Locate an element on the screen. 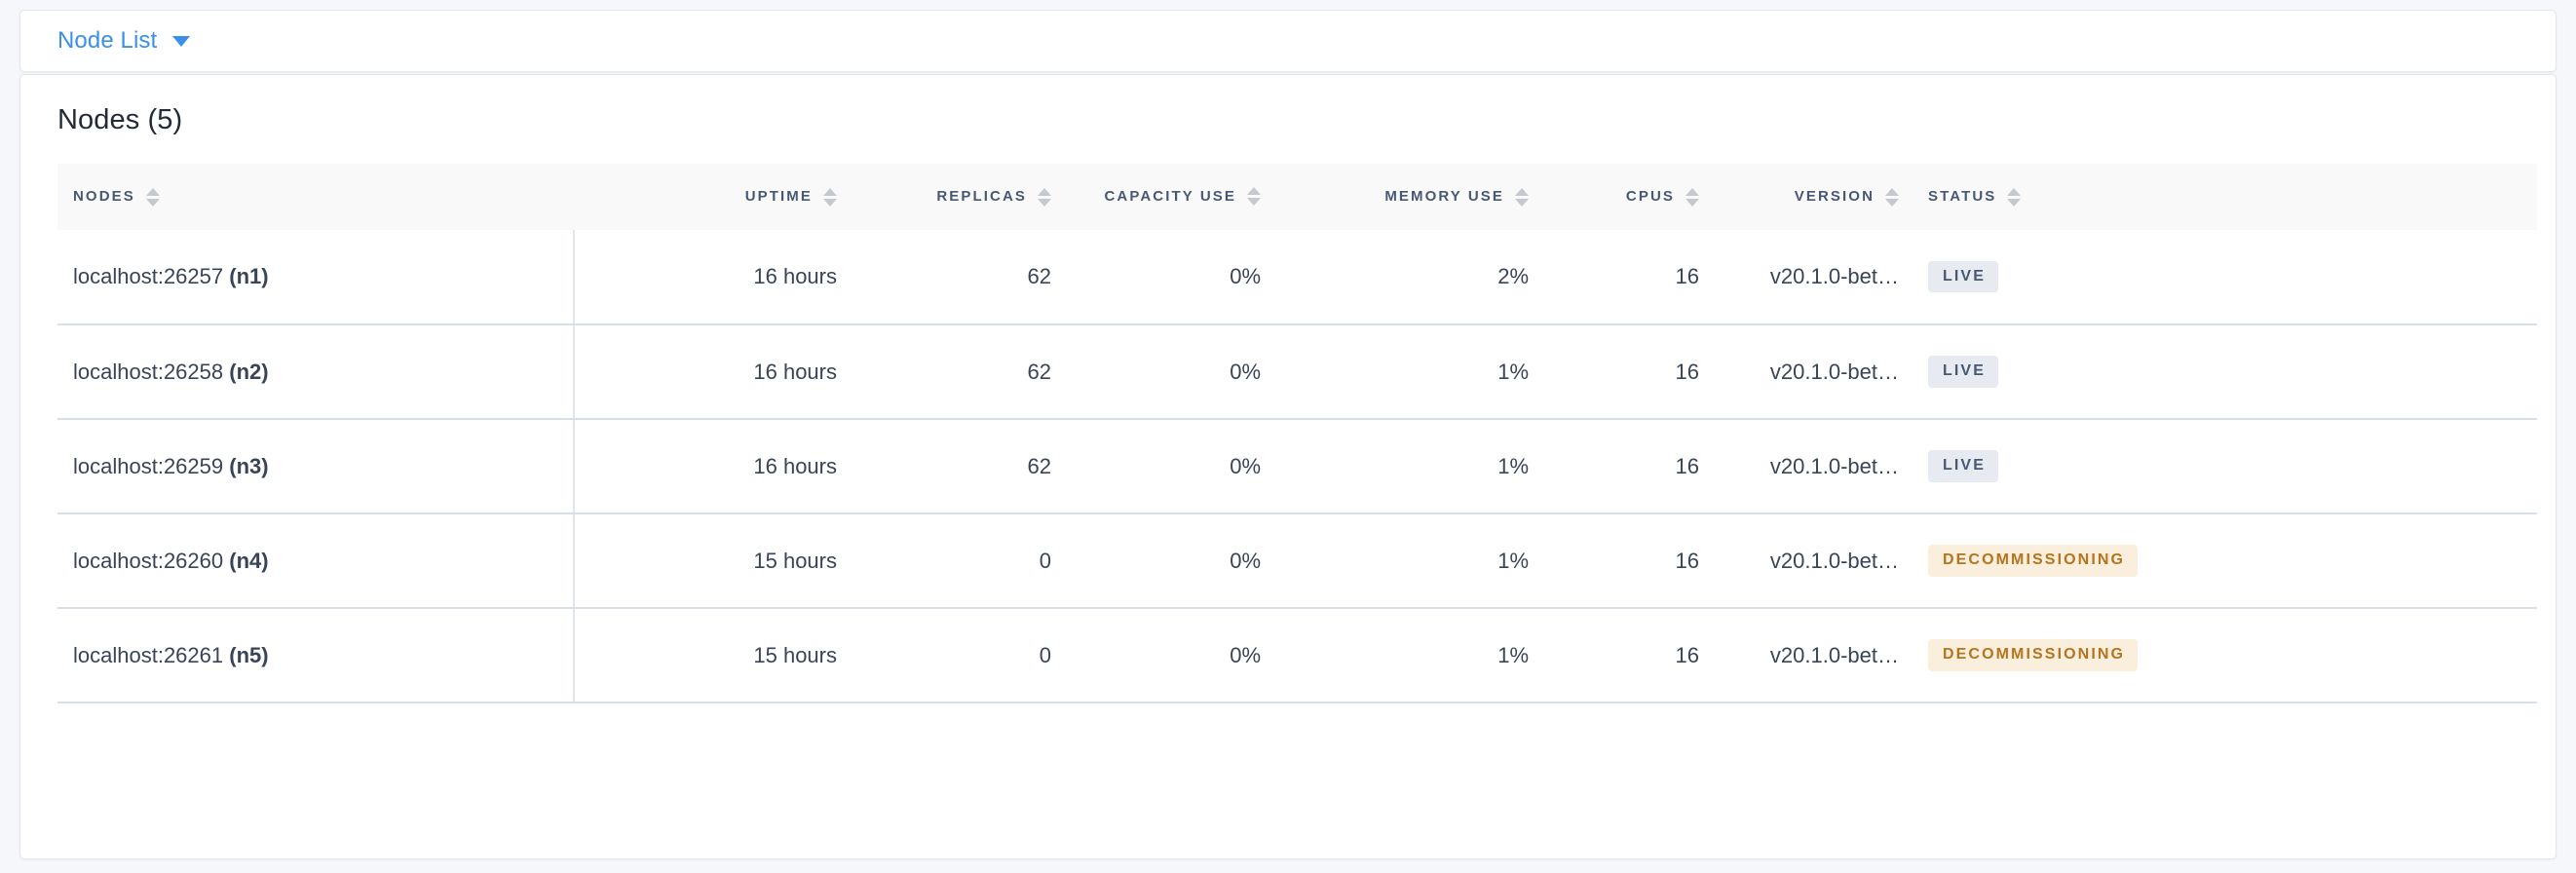 This screenshot has width=2576, height=873. node-id: (n4) is located at coordinates (249, 560).